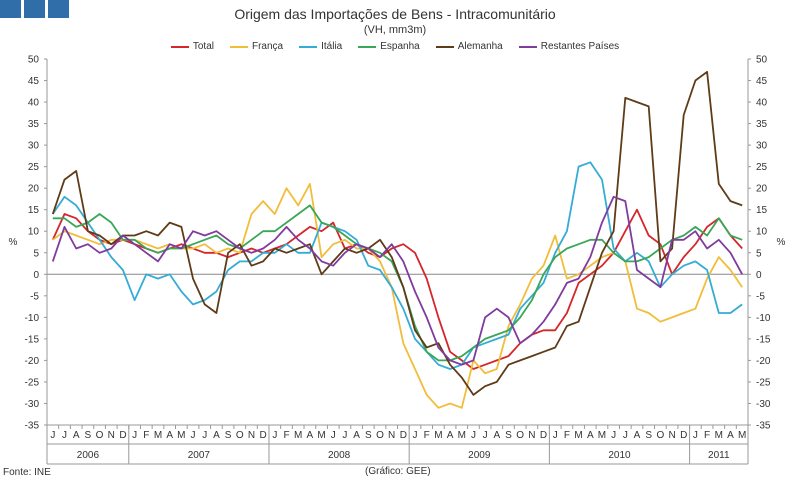  Describe the element at coordinates (762, 60) in the screenshot. I see `y-tick-label-right: 50` at that location.